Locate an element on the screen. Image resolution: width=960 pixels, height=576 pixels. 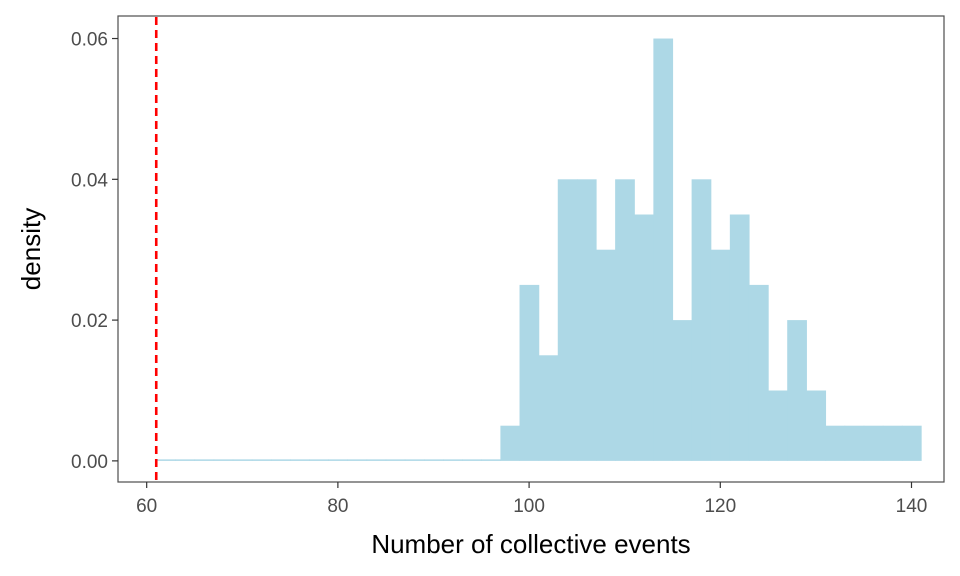
y-tick-label: 0.00 is located at coordinates (89, 462).